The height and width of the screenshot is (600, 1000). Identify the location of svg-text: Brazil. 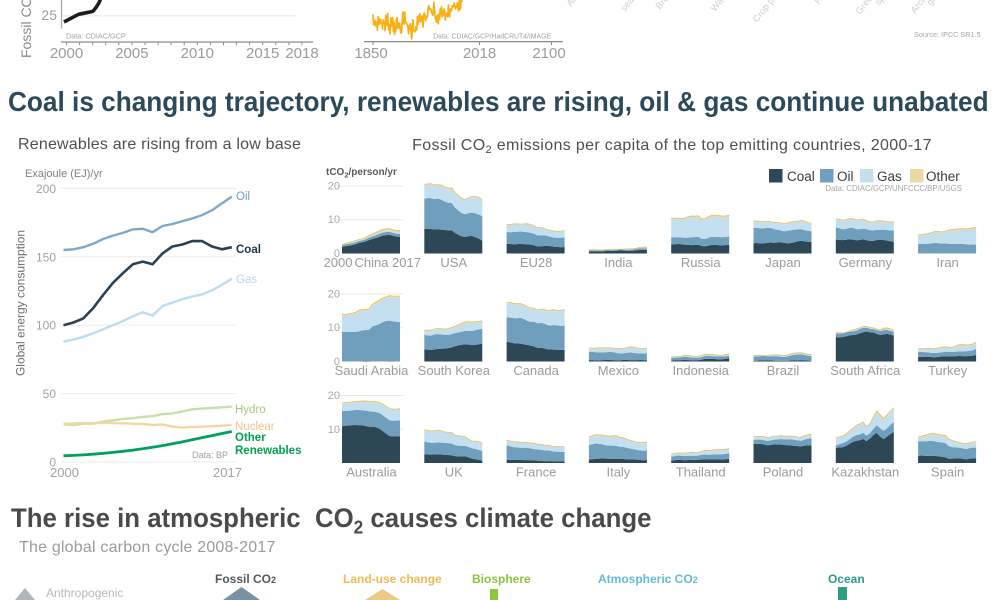
(783, 370).